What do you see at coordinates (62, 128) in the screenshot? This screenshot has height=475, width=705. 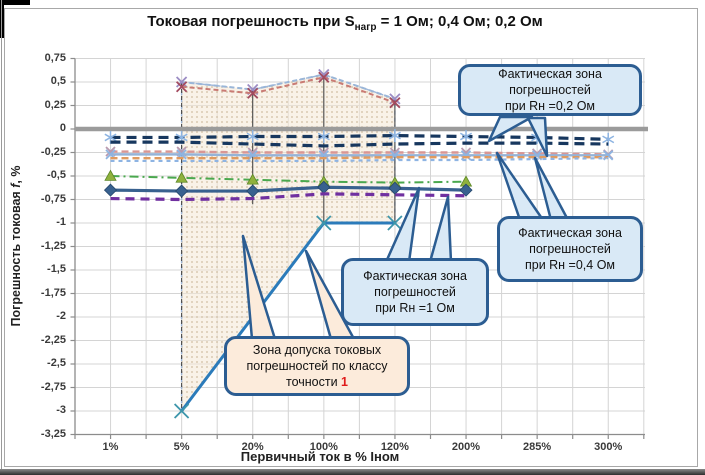 I see `y-tick-label: 0` at bounding box center [62, 128].